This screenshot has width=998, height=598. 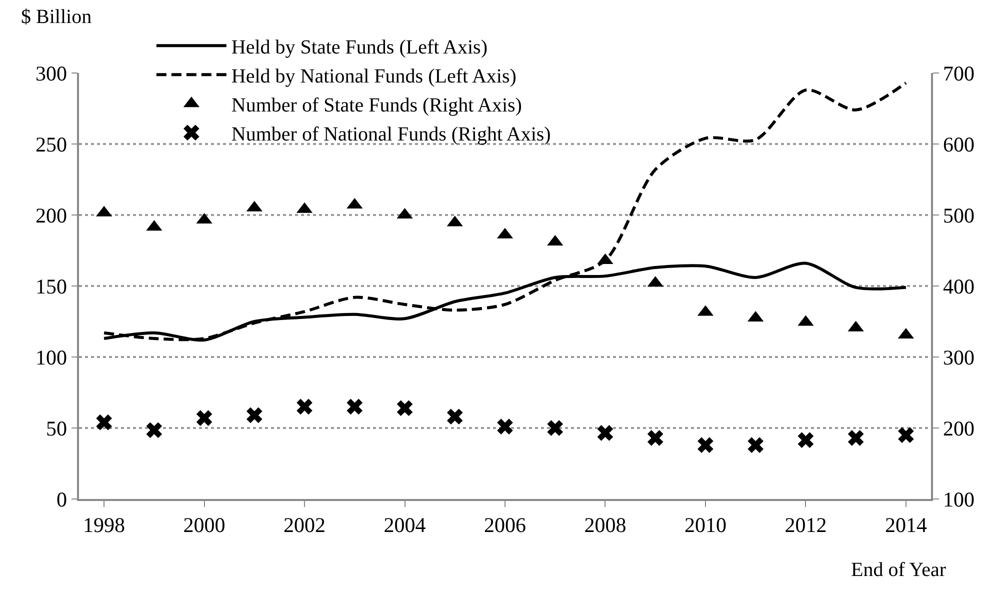 I want to click on x-axis-title: End of Year, so click(x=898, y=570).